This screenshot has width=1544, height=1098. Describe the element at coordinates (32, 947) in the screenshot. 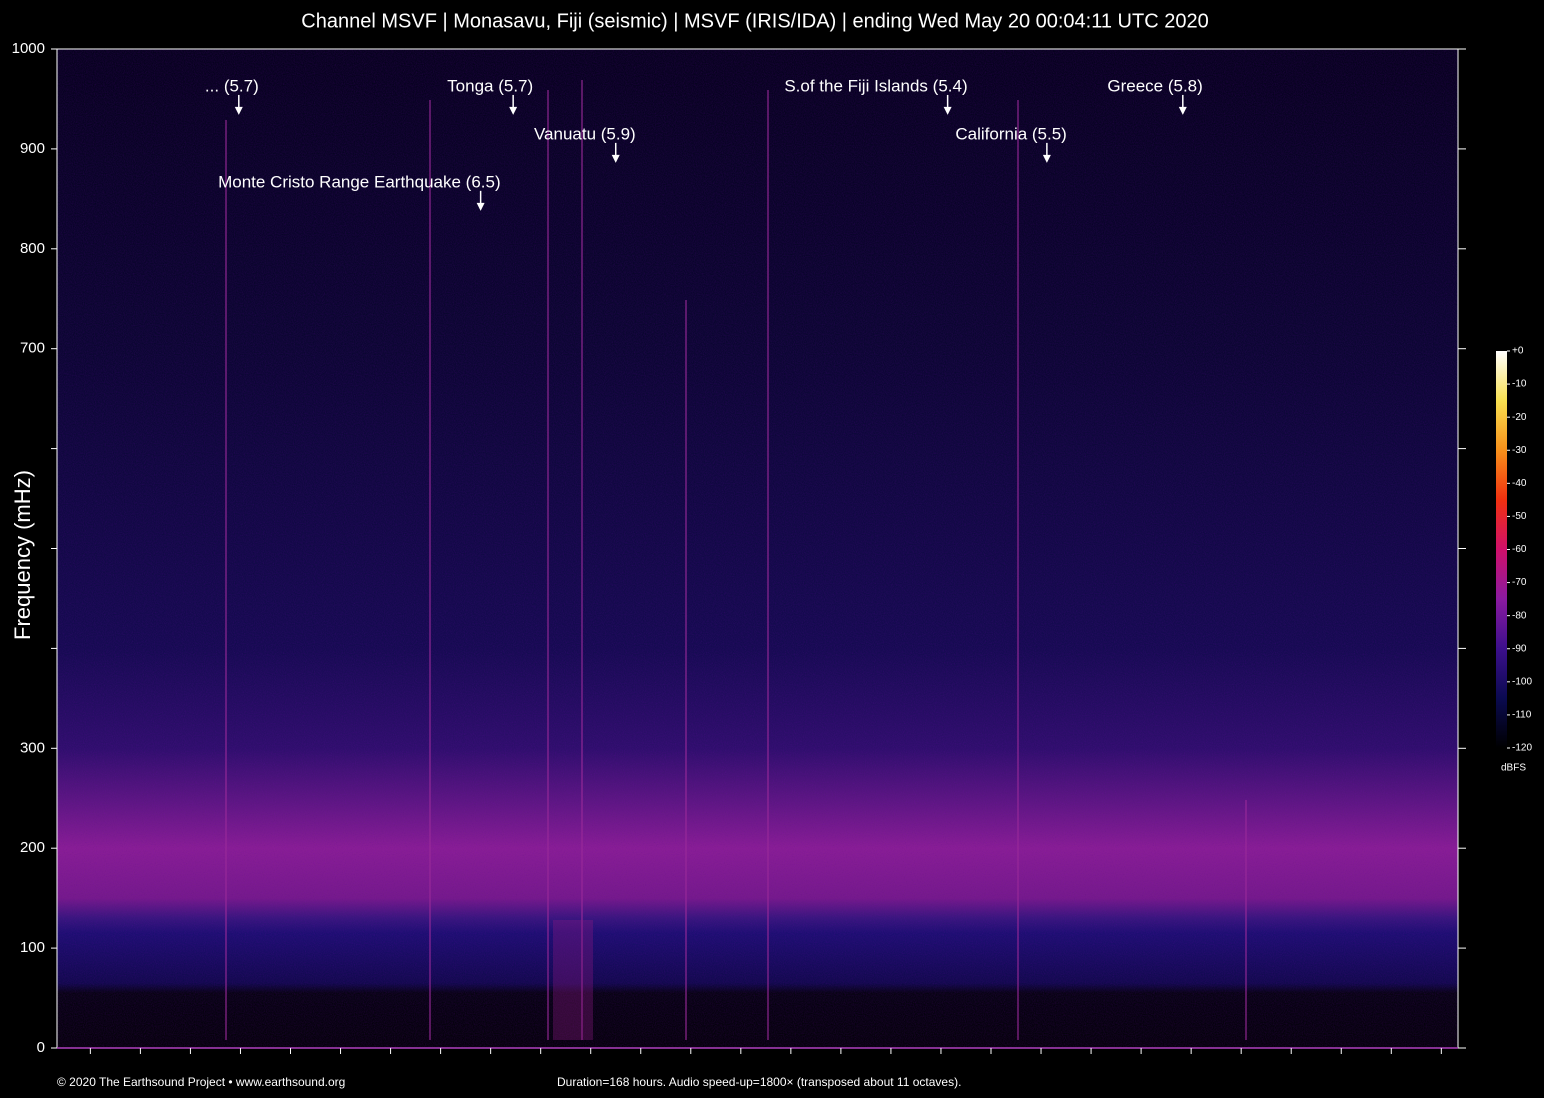

I see `y-tick-label: 100` at that location.